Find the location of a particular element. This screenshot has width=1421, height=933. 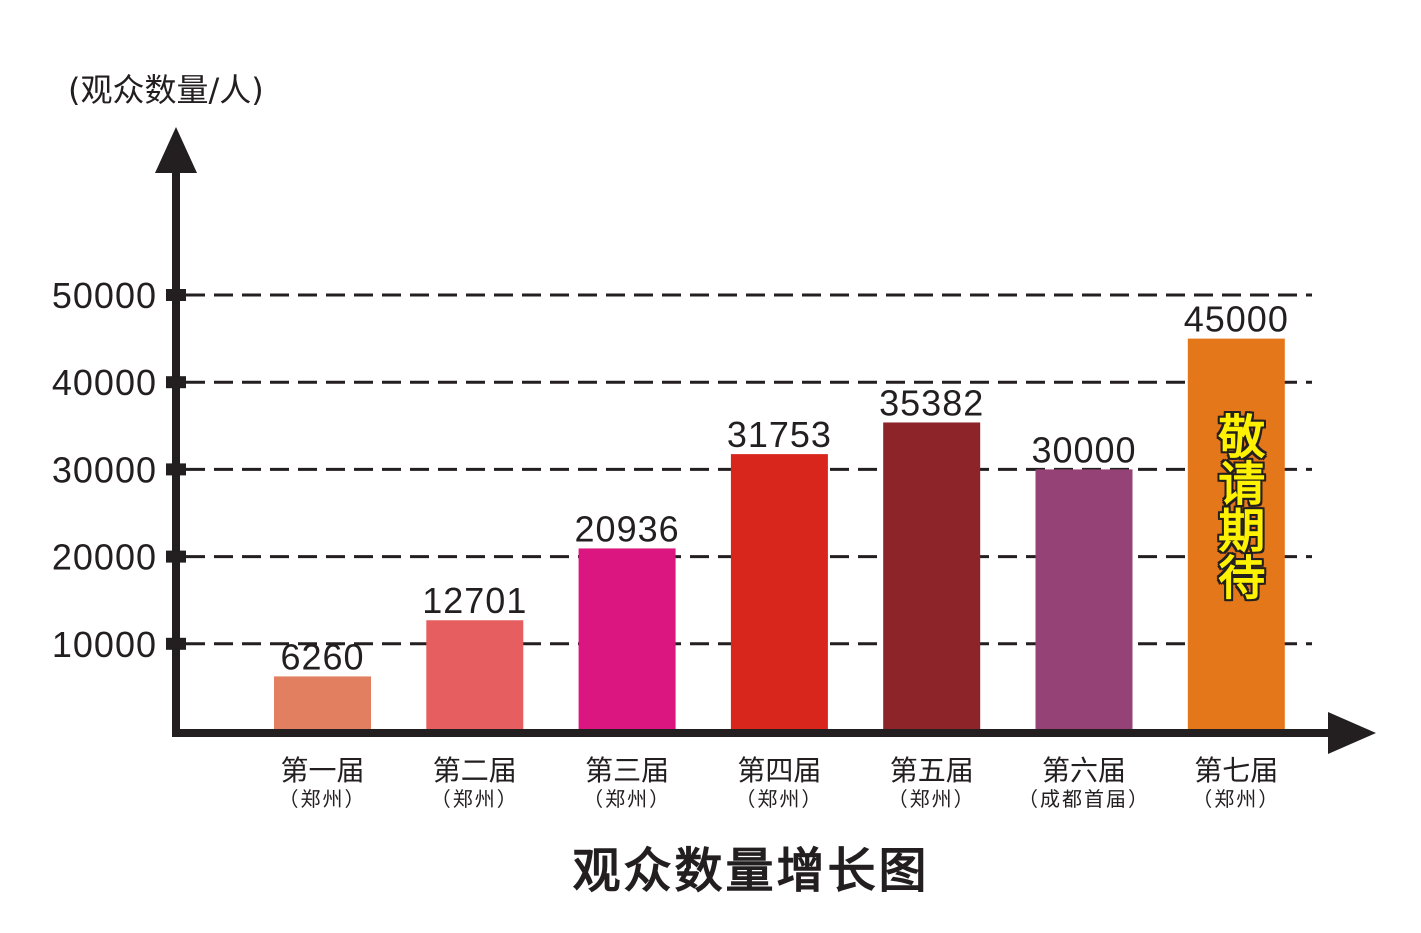

x-tick-label: 第四届 is located at coordinates (779, 770).